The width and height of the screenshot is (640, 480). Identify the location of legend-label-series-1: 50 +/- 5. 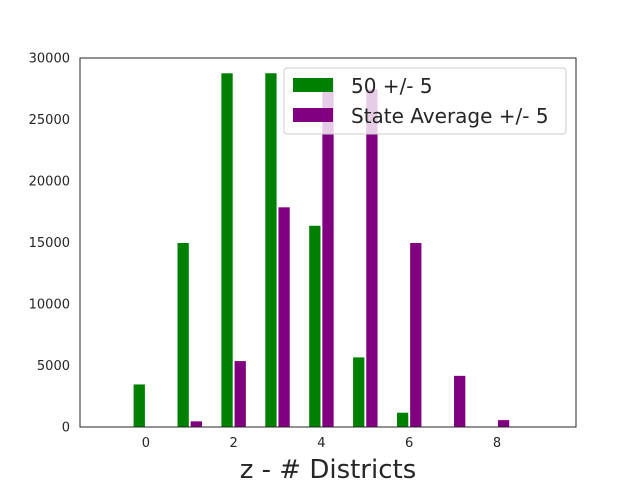
(392, 86).